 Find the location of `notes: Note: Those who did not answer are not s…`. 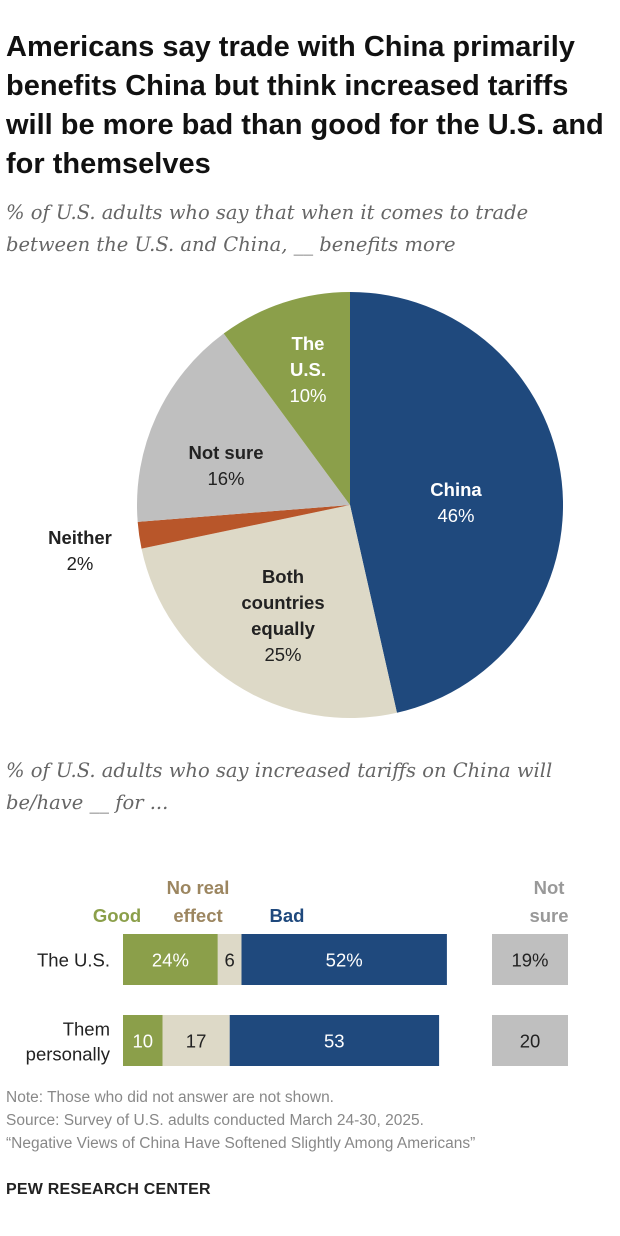

notes: Note: Those who did not answer are not s… is located at coordinates (311, 1120).